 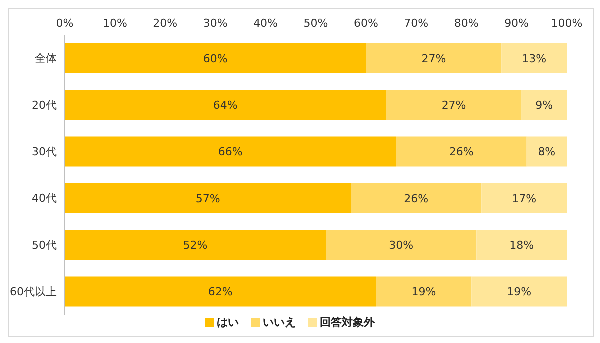 What do you see at coordinates (44, 105) in the screenshot?
I see `y-tick-label: 20代` at bounding box center [44, 105].